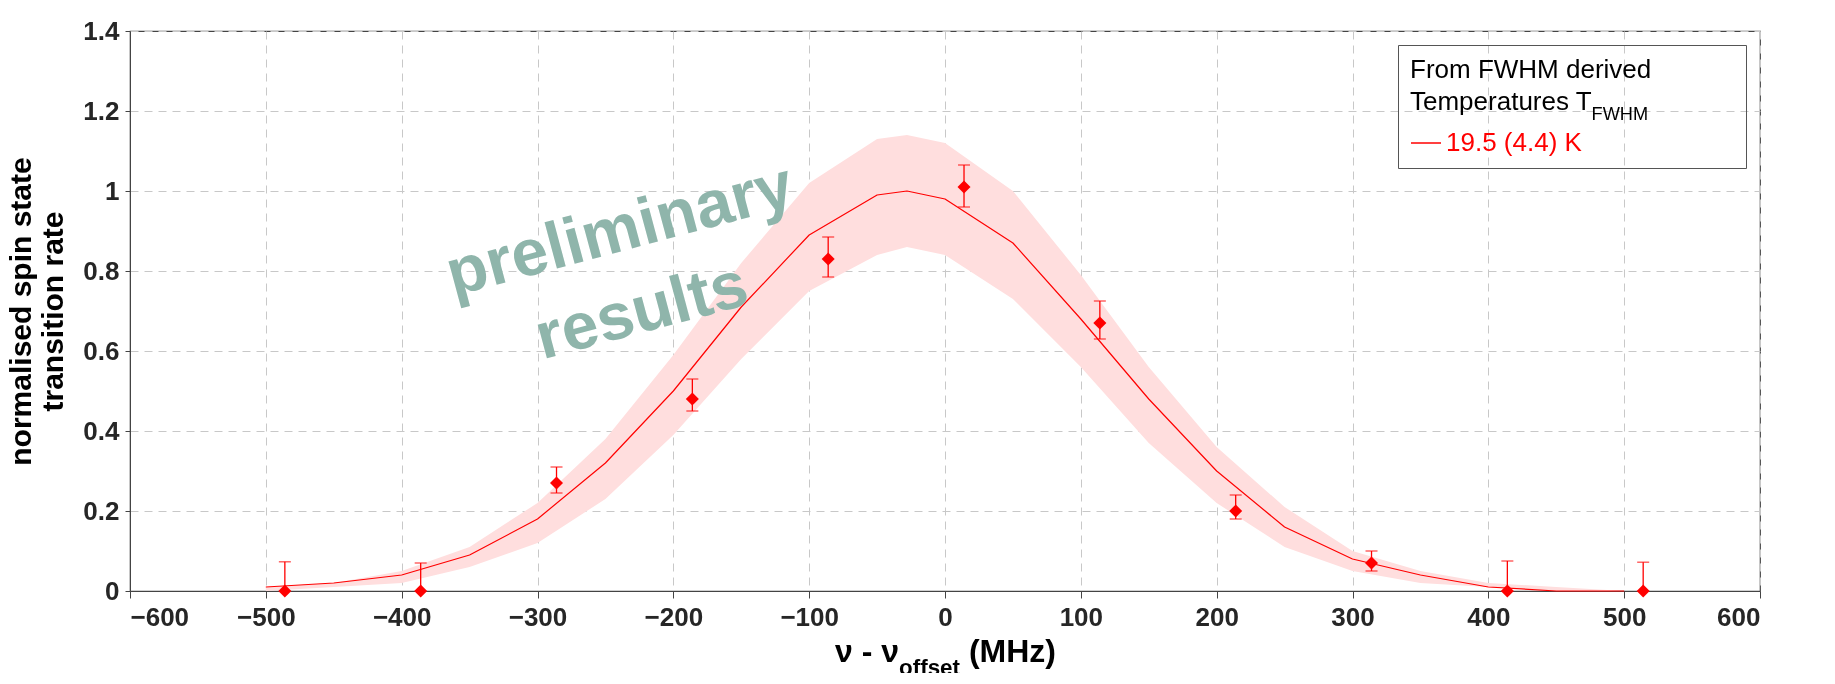  I want to click on y-tick-label: 0.2, so click(101, 510).